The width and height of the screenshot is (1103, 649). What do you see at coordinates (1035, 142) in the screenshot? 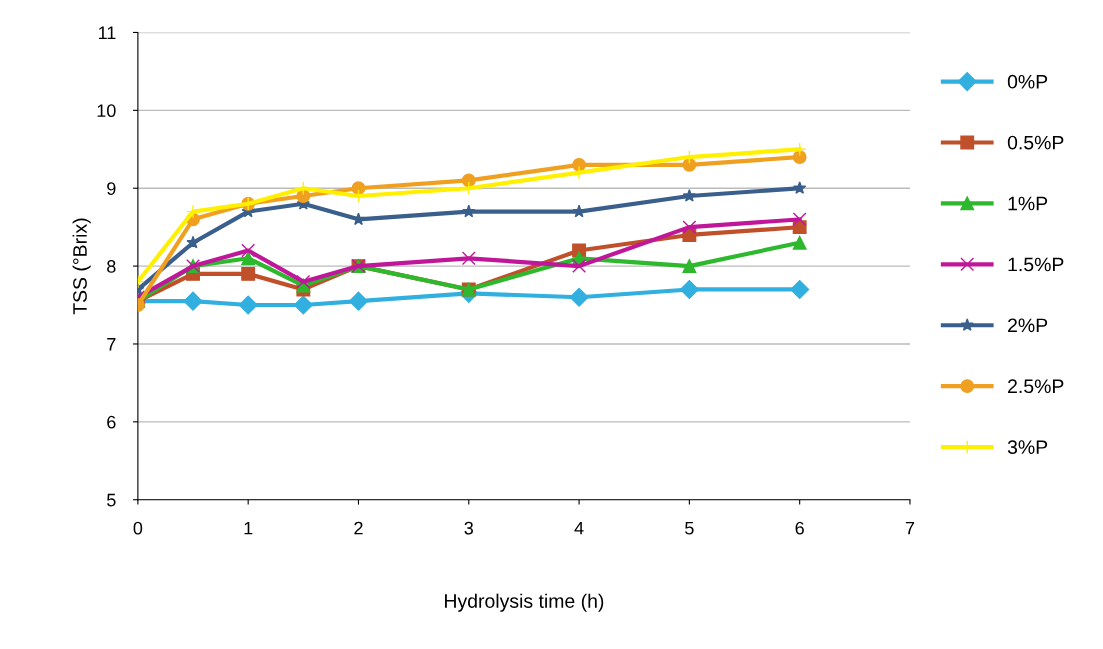
I see `legend-label: 0.5%P` at bounding box center [1035, 142].